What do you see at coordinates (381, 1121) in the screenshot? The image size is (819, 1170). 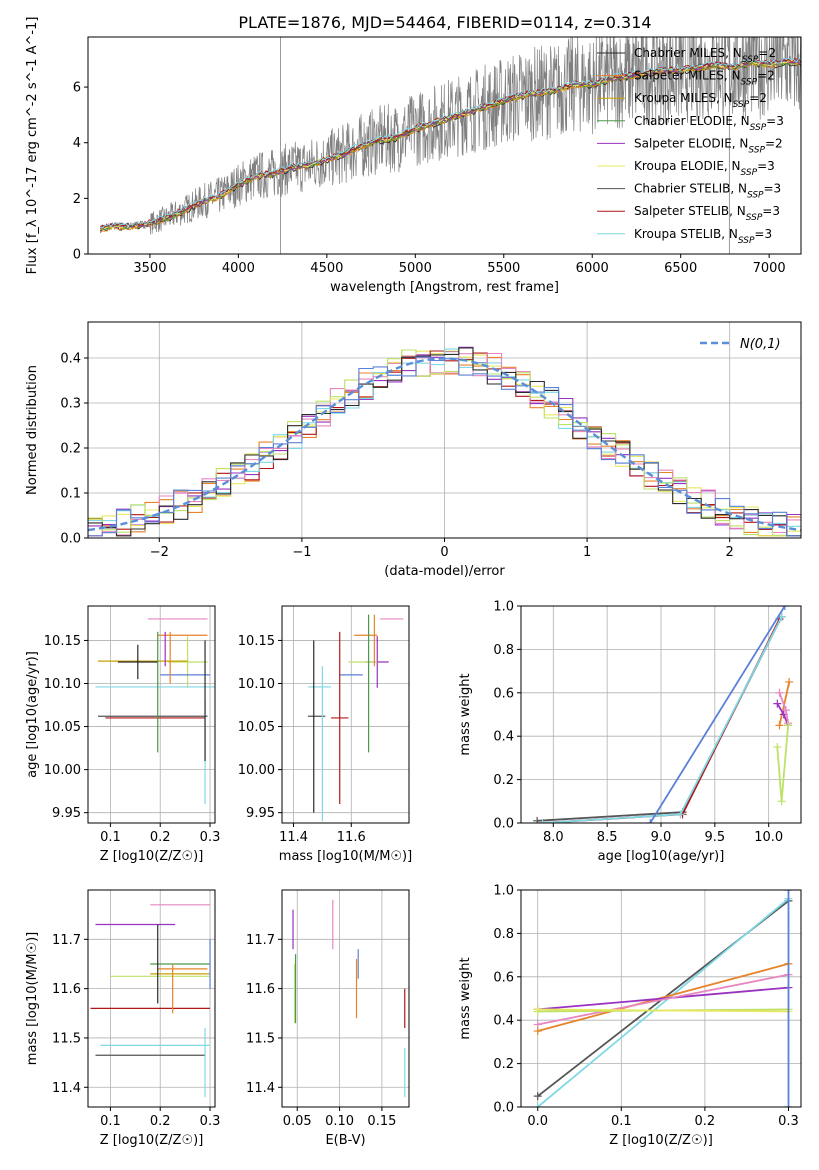 I see `x-tick-label: 0.15` at bounding box center [381, 1121].